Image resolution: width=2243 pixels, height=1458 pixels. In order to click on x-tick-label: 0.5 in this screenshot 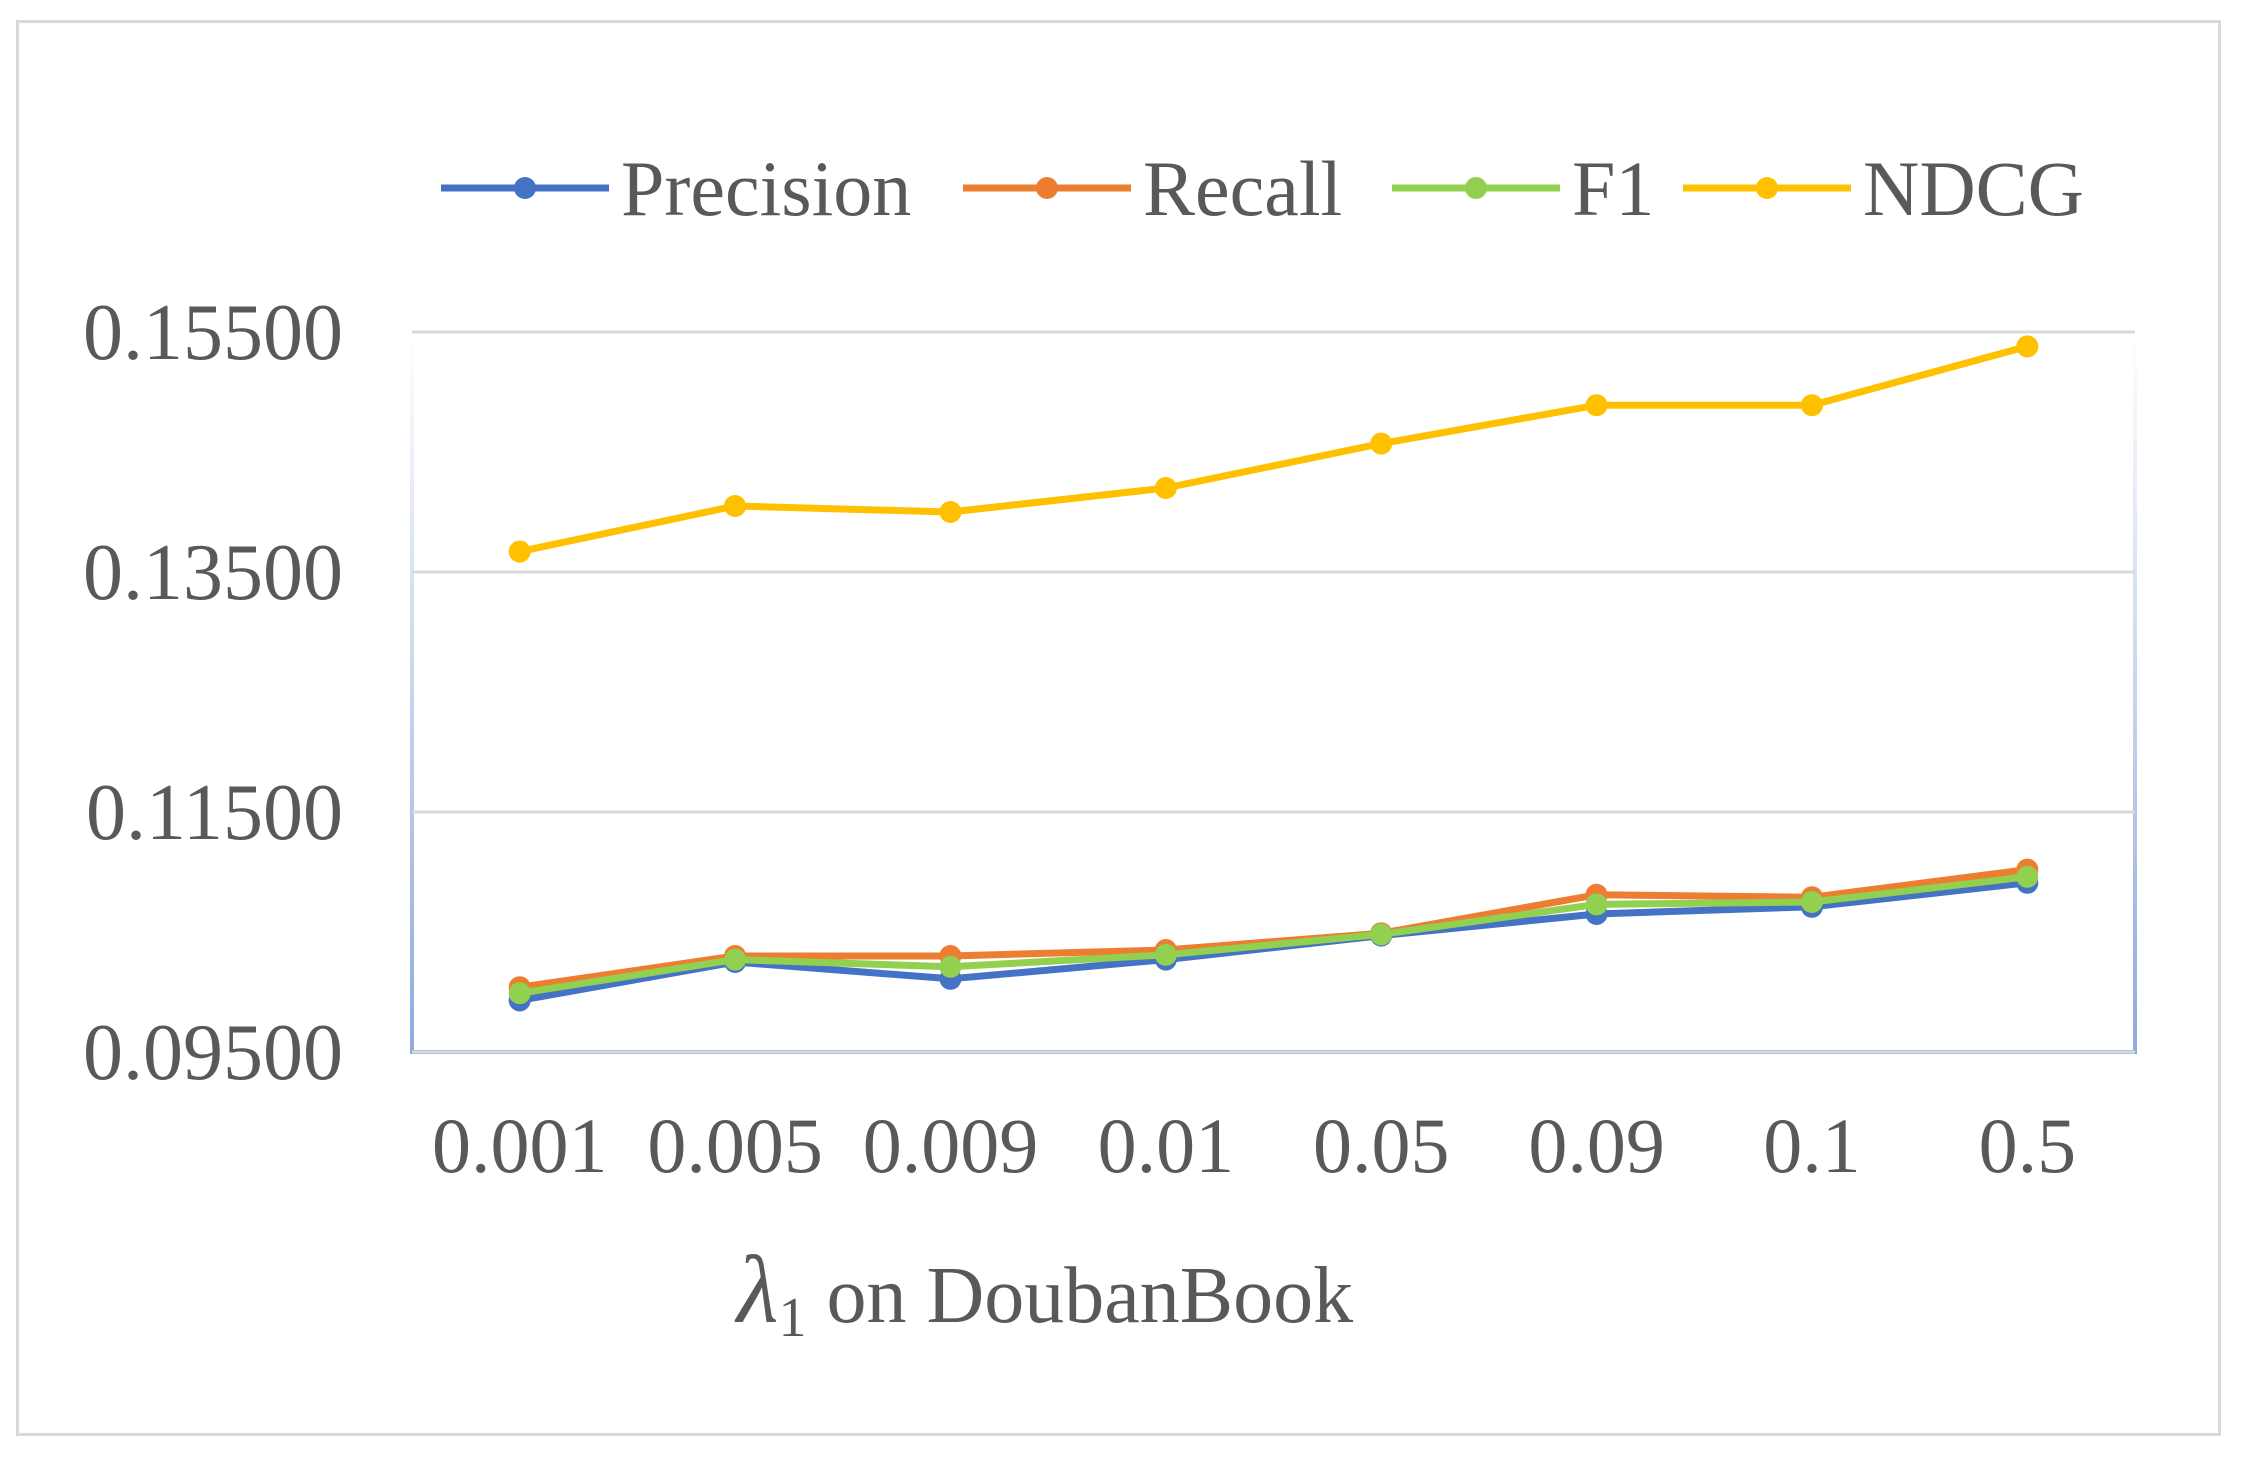, I will do `click(2028, 1145)`.